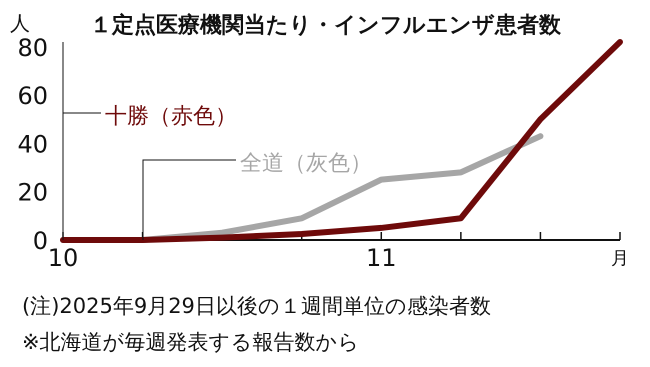  What do you see at coordinates (171, 116) in the screenshot?
I see `text: 十勝（赤色）` at bounding box center [171, 116].